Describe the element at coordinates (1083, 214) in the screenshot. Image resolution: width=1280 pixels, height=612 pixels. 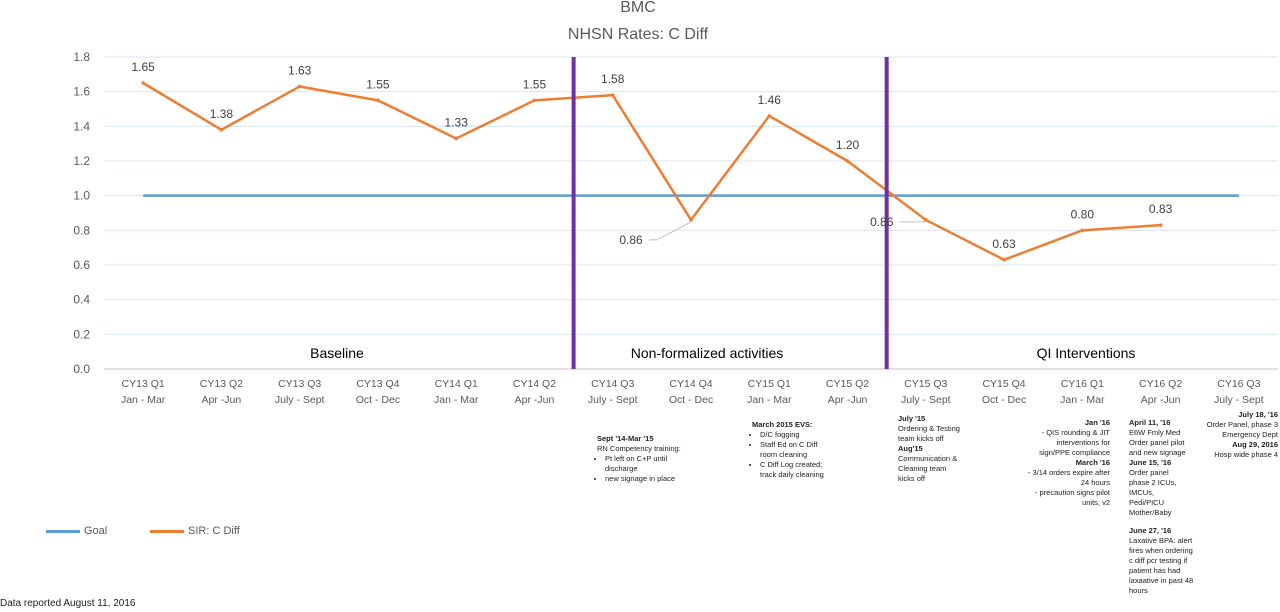
I see `data-label: 0.80` at that location.